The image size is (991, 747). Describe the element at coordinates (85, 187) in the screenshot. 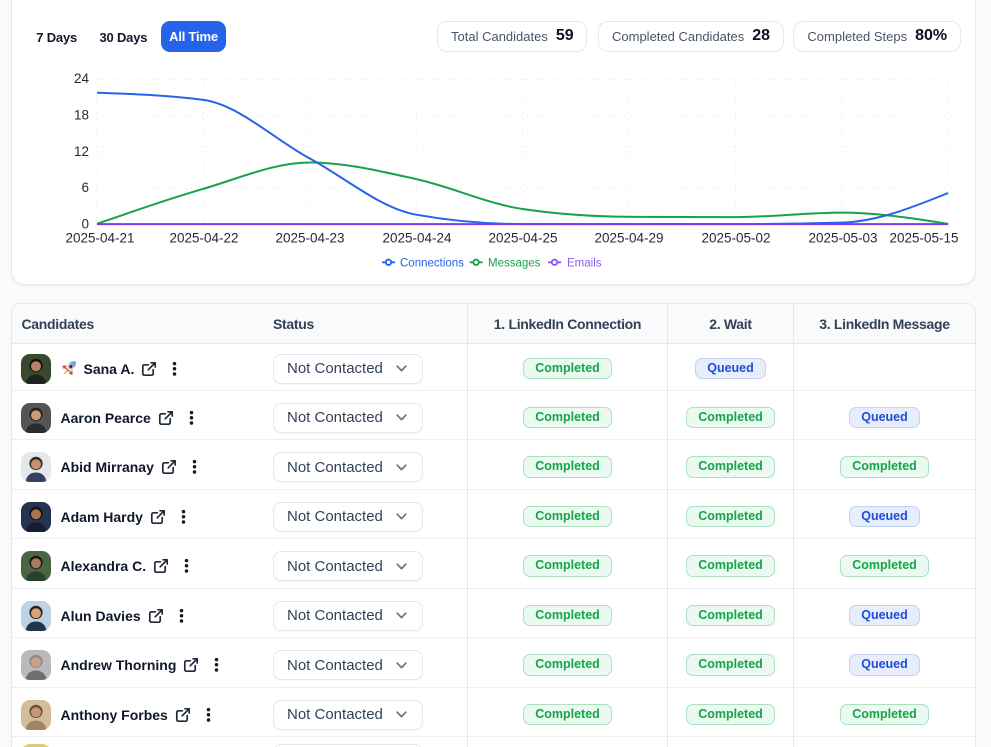

I see `svg-text: 6` at that location.